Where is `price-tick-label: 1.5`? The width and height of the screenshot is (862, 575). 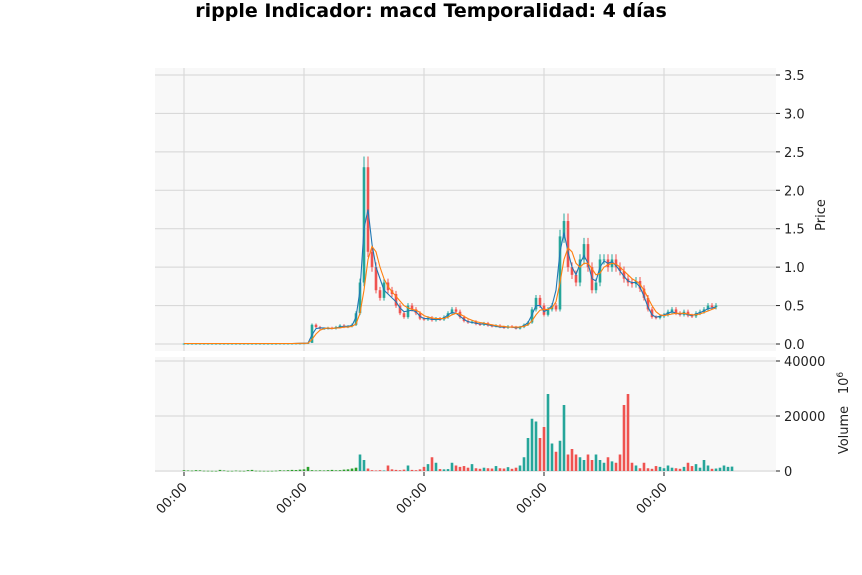 price-tick-label: 1.5 is located at coordinates (794, 230).